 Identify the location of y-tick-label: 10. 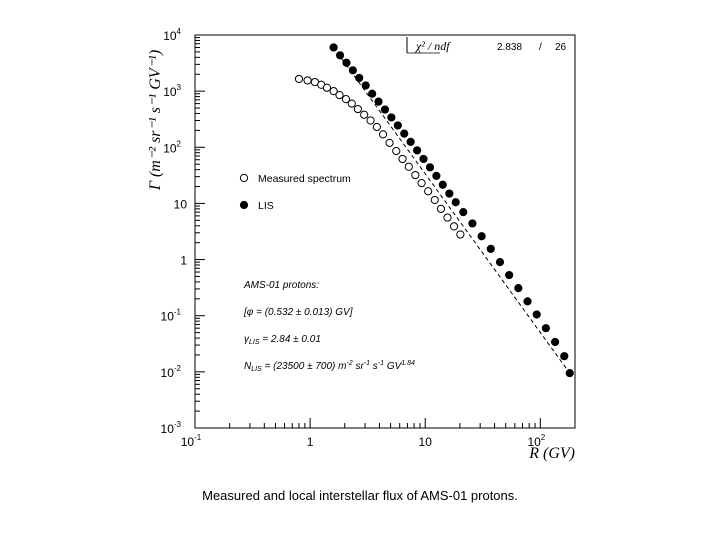
(181, 204).